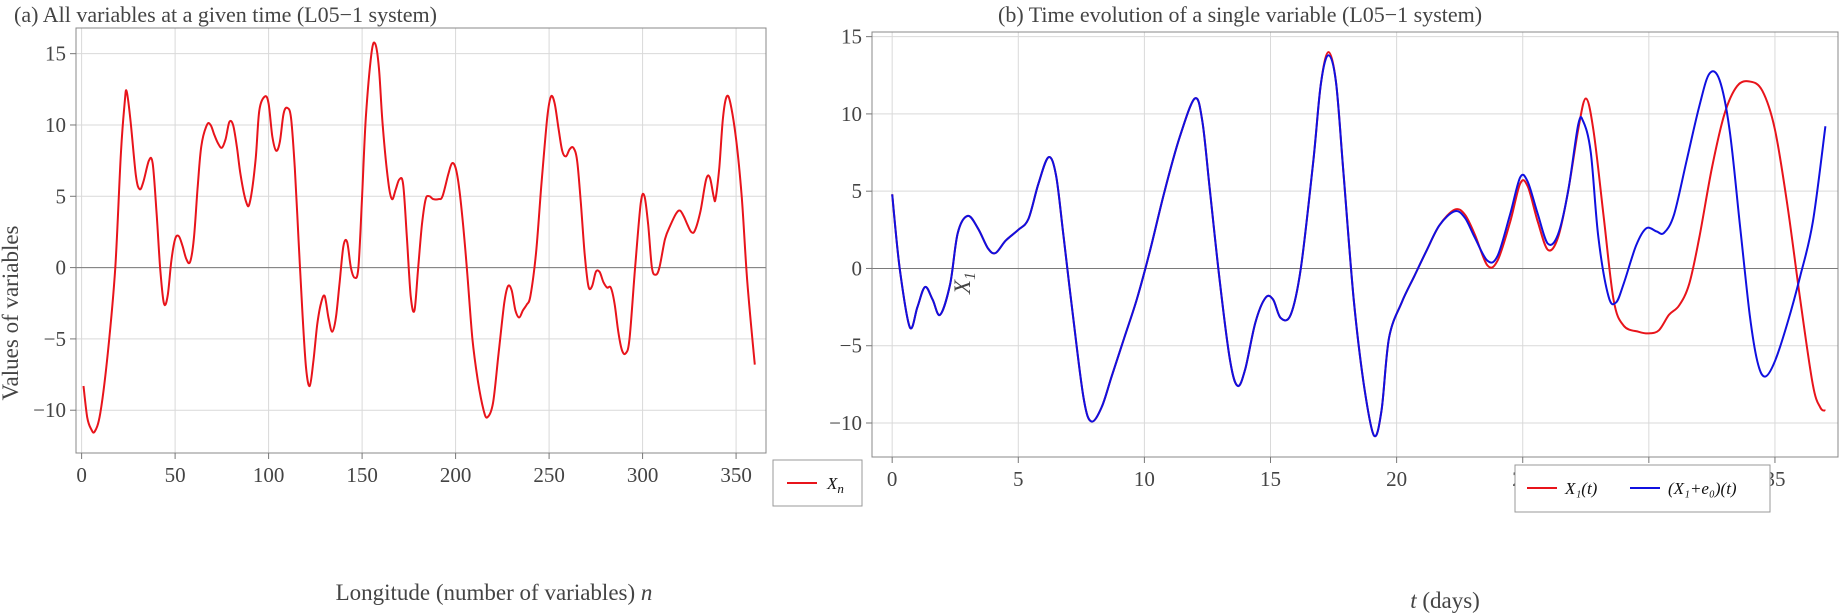 This screenshot has width=1848, height=615. Describe the element at coordinates (549, 475) in the screenshot. I see `x-tick-label: 250` at that location.